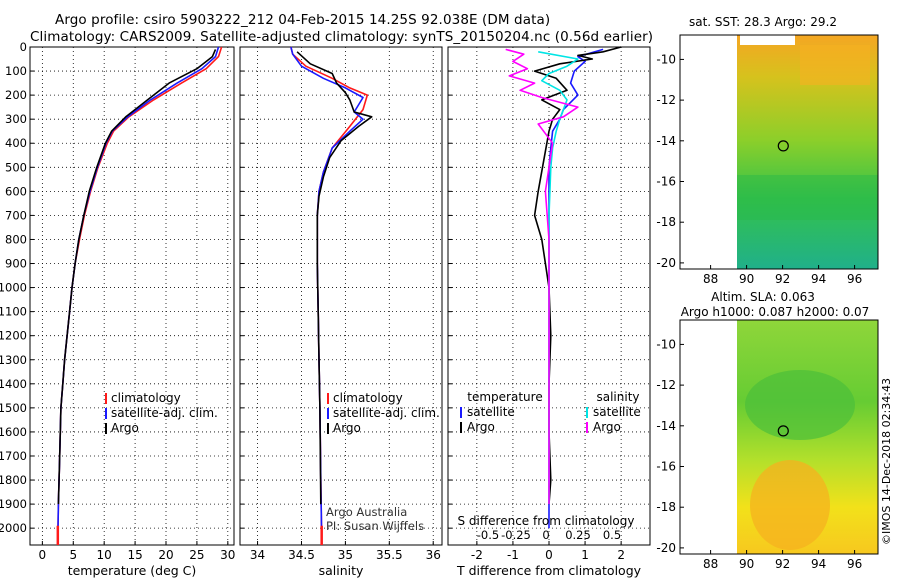 This screenshot has width=900, height=580. I want to click on y-tick-label: 1900, so click(13, 504).